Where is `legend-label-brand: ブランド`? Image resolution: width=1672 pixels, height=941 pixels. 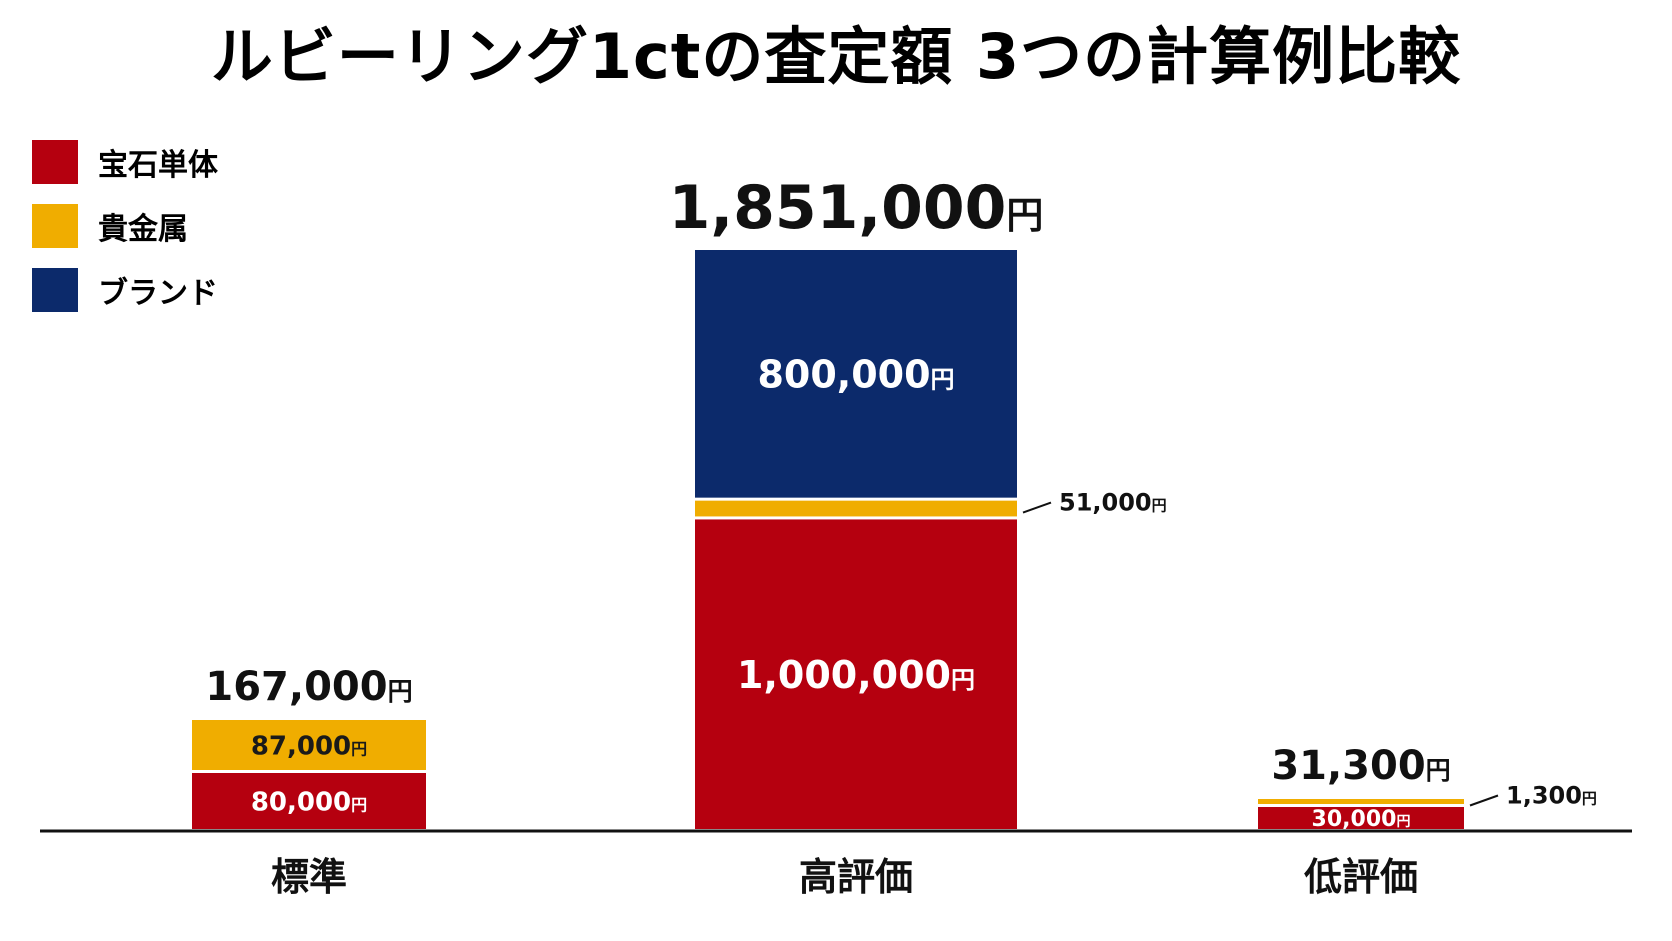 legend-label-brand: ブランド is located at coordinates (158, 293).